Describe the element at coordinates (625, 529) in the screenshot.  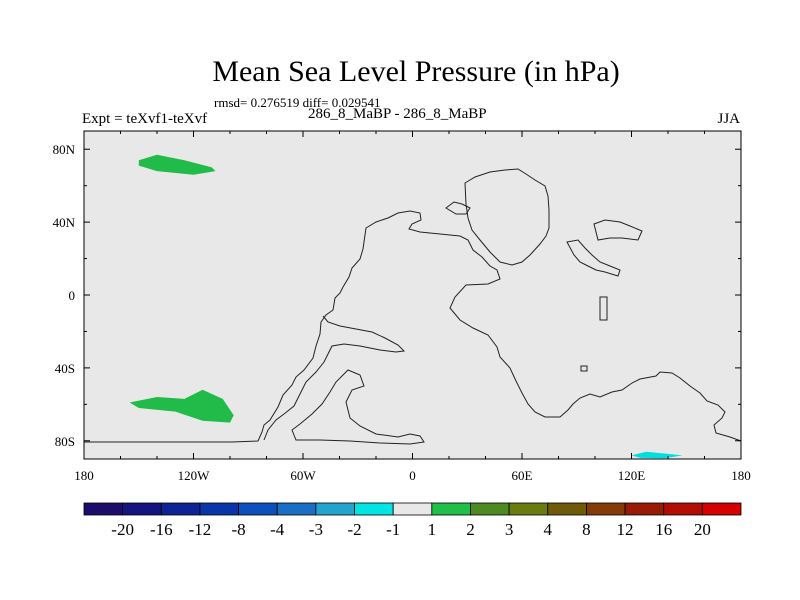
I see `colorbar-label: 12` at that location.